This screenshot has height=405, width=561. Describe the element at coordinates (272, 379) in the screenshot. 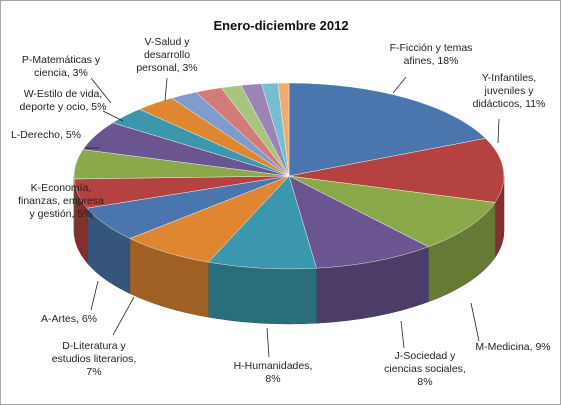

I see `label-humanidades-line: 8%` at that location.